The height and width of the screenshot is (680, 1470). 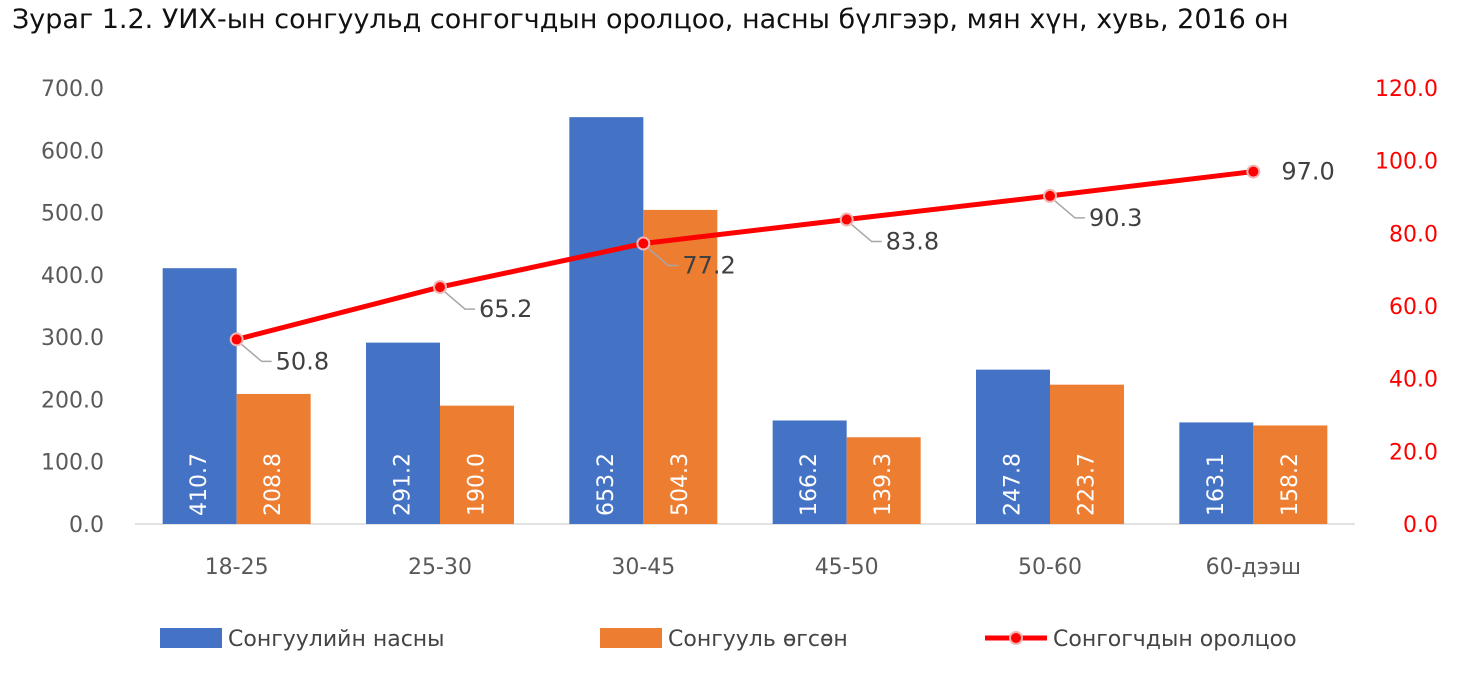 I want to click on line-data-label: 65.2, so click(x=505, y=309).